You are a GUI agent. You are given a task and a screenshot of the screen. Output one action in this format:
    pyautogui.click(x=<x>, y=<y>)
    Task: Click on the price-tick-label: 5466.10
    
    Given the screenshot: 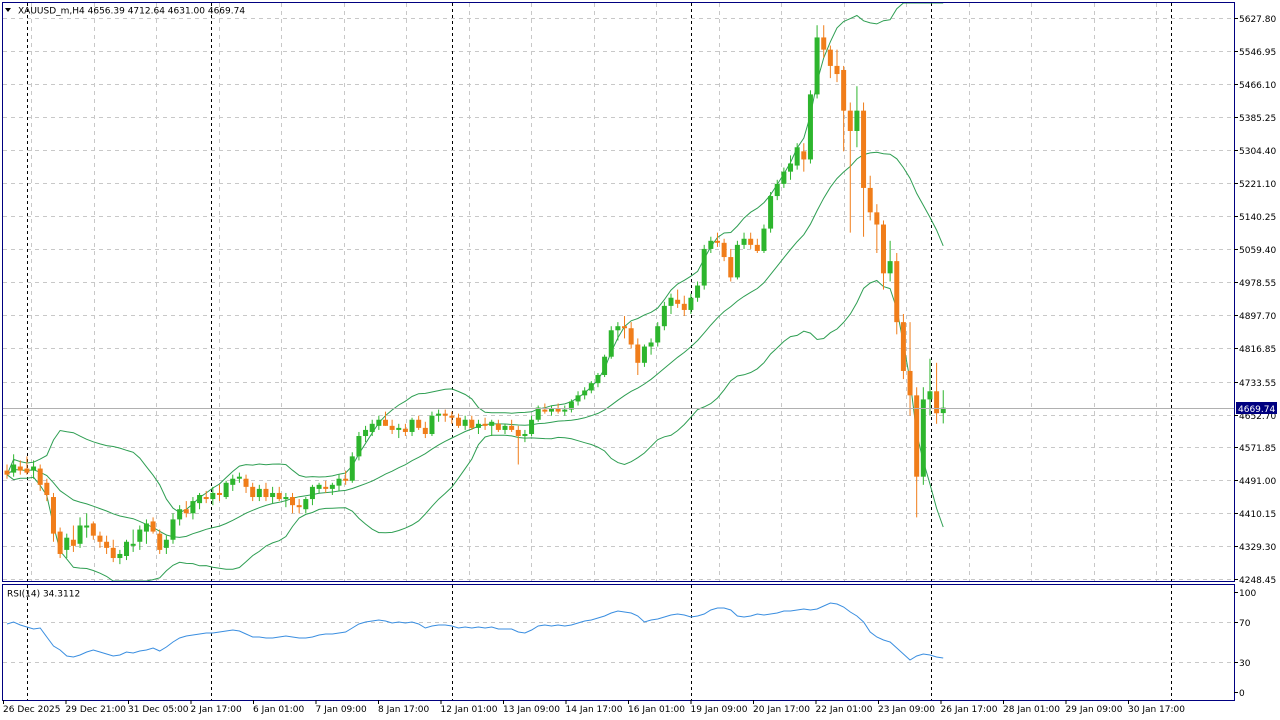 What is the action you would take?
    pyautogui.click(x=1257, y=86)
    